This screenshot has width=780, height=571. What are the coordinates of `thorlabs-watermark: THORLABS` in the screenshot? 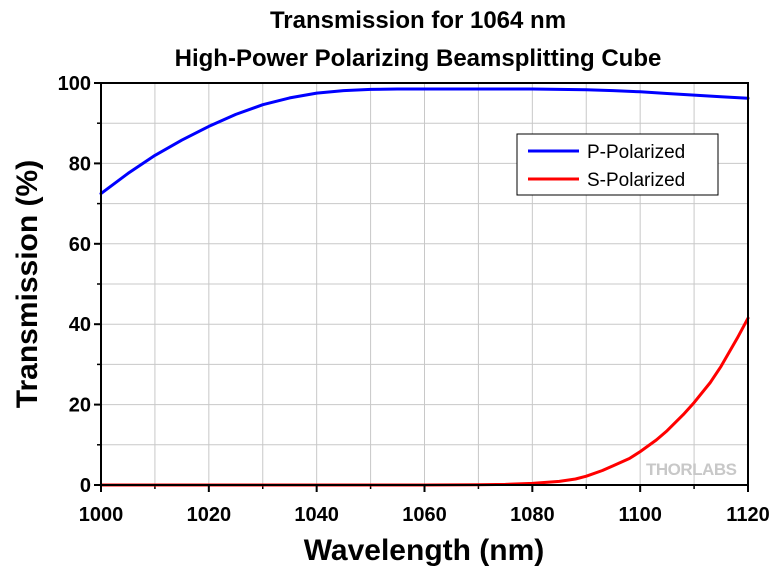 It's located at (691, 469).